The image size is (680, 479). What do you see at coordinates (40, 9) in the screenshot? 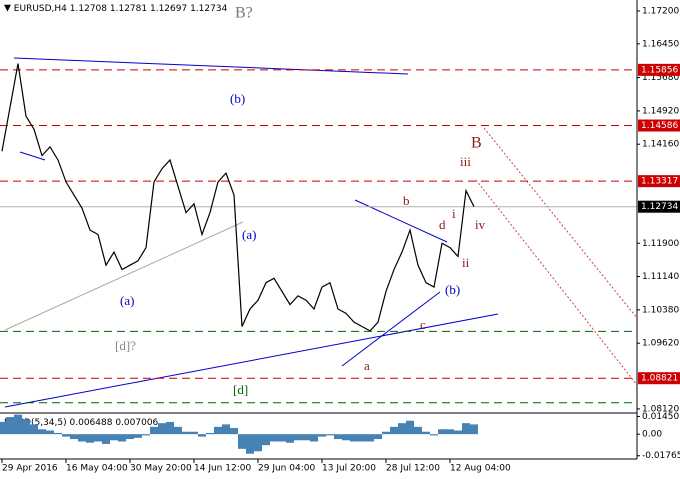
I see `symbol-name: EURUSD,H4` at bounding box center [40, 9].